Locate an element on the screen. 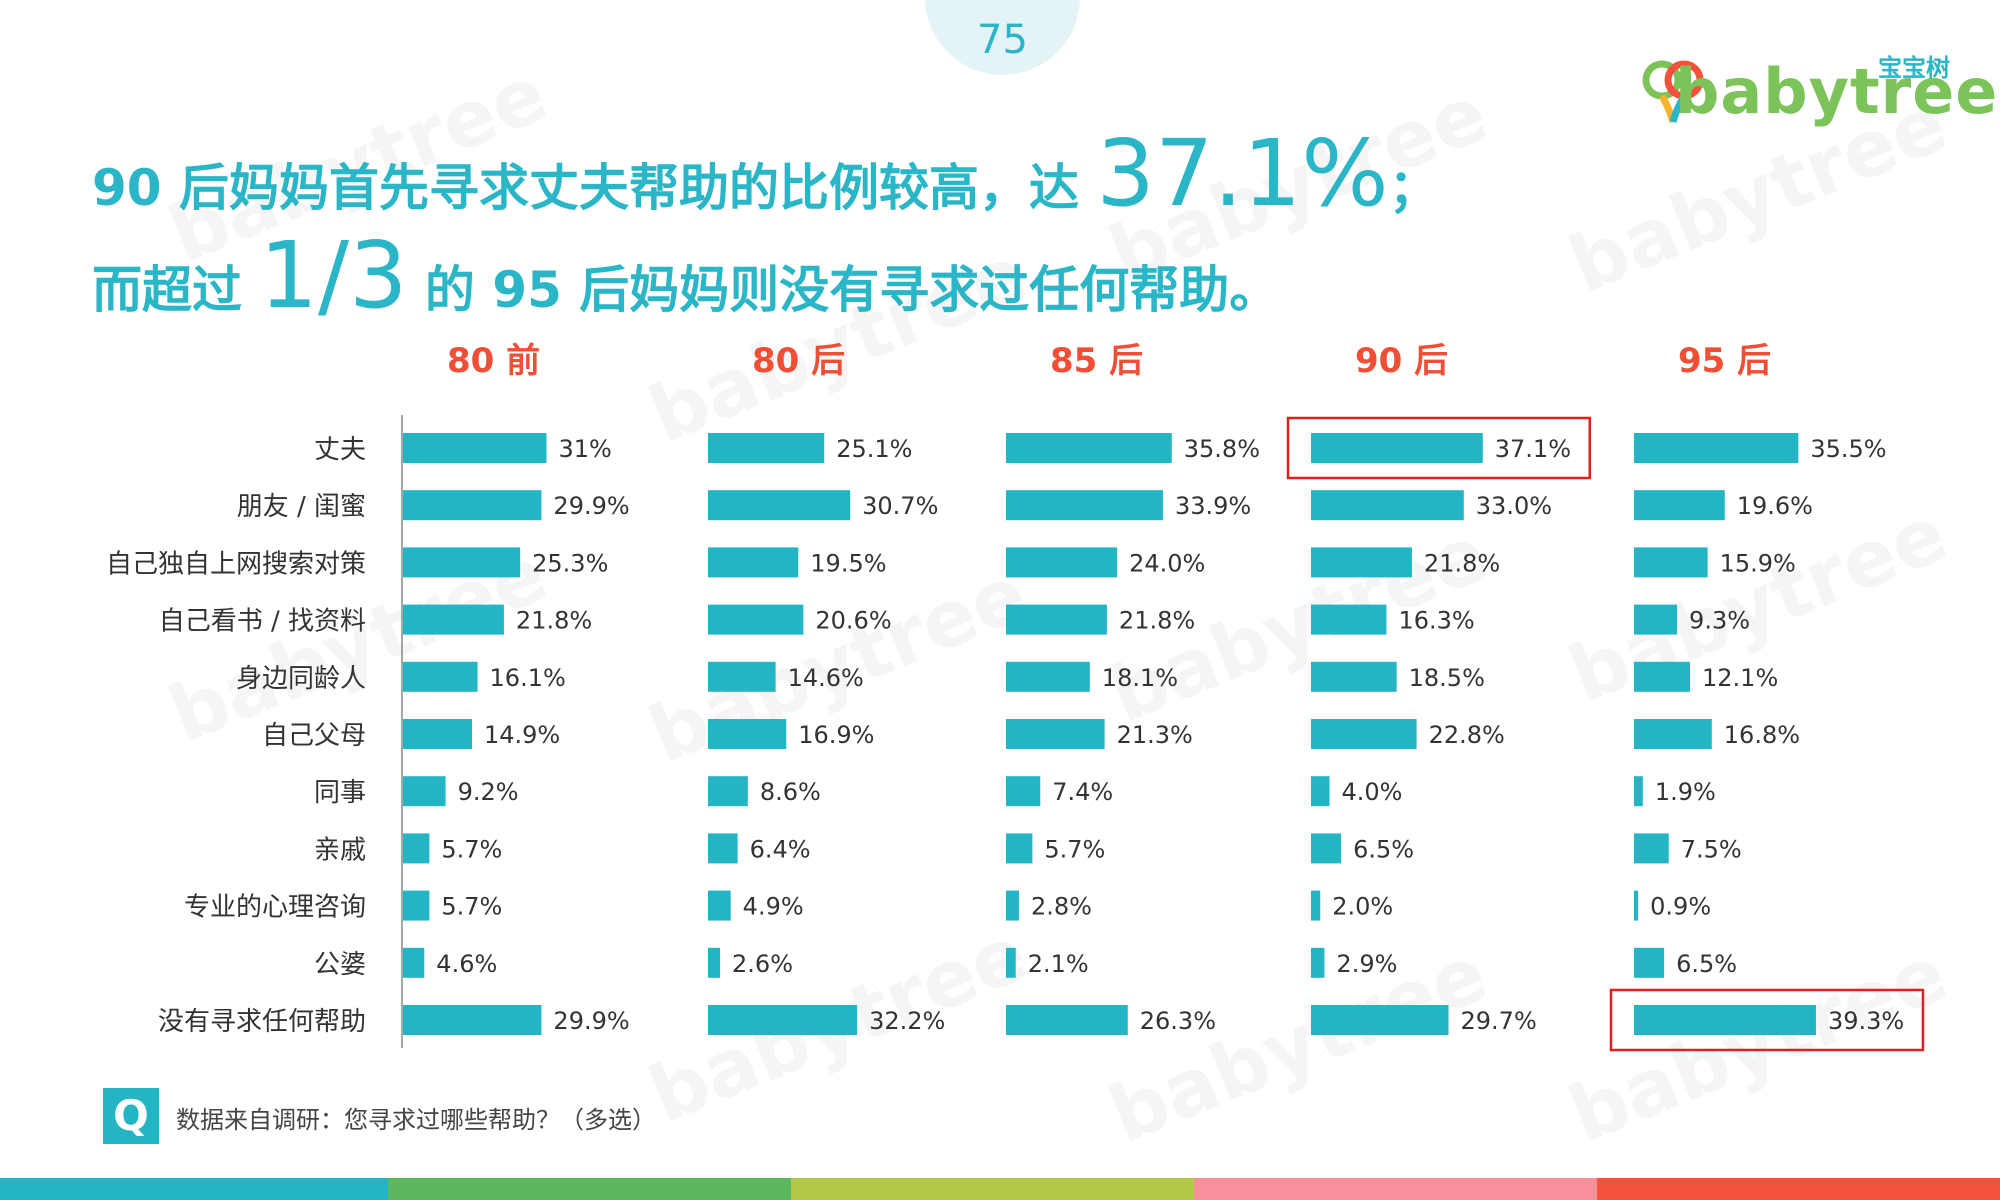 Image resolution: width=2000 pixels, height=1200 pixels. data-label: 21.3% is located at coordinates (1155, 735).